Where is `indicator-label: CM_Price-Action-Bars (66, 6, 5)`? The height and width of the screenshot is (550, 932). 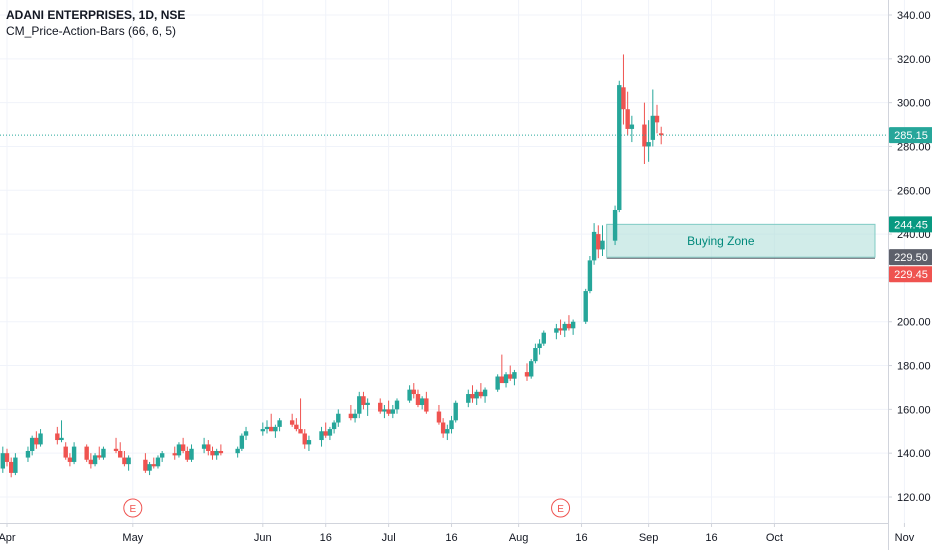
indicator-label: CM_Price-Action-Bars (66, 6, 5) is located at coordinates (91, 31).